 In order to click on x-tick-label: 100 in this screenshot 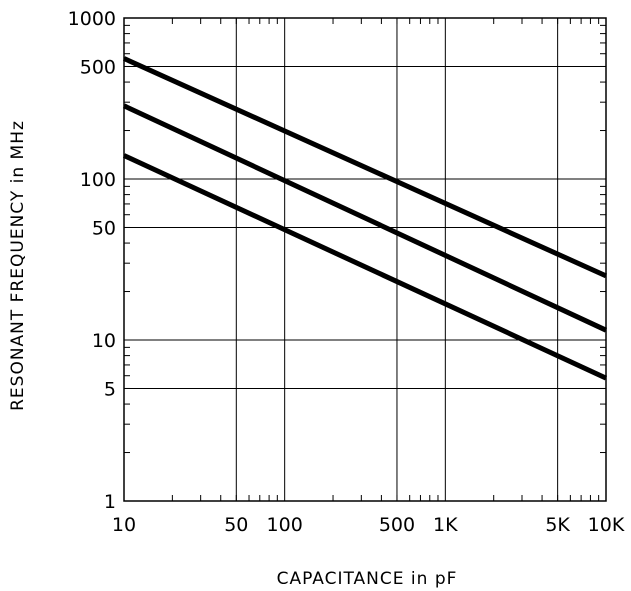, I will do `click(285, 525)`.